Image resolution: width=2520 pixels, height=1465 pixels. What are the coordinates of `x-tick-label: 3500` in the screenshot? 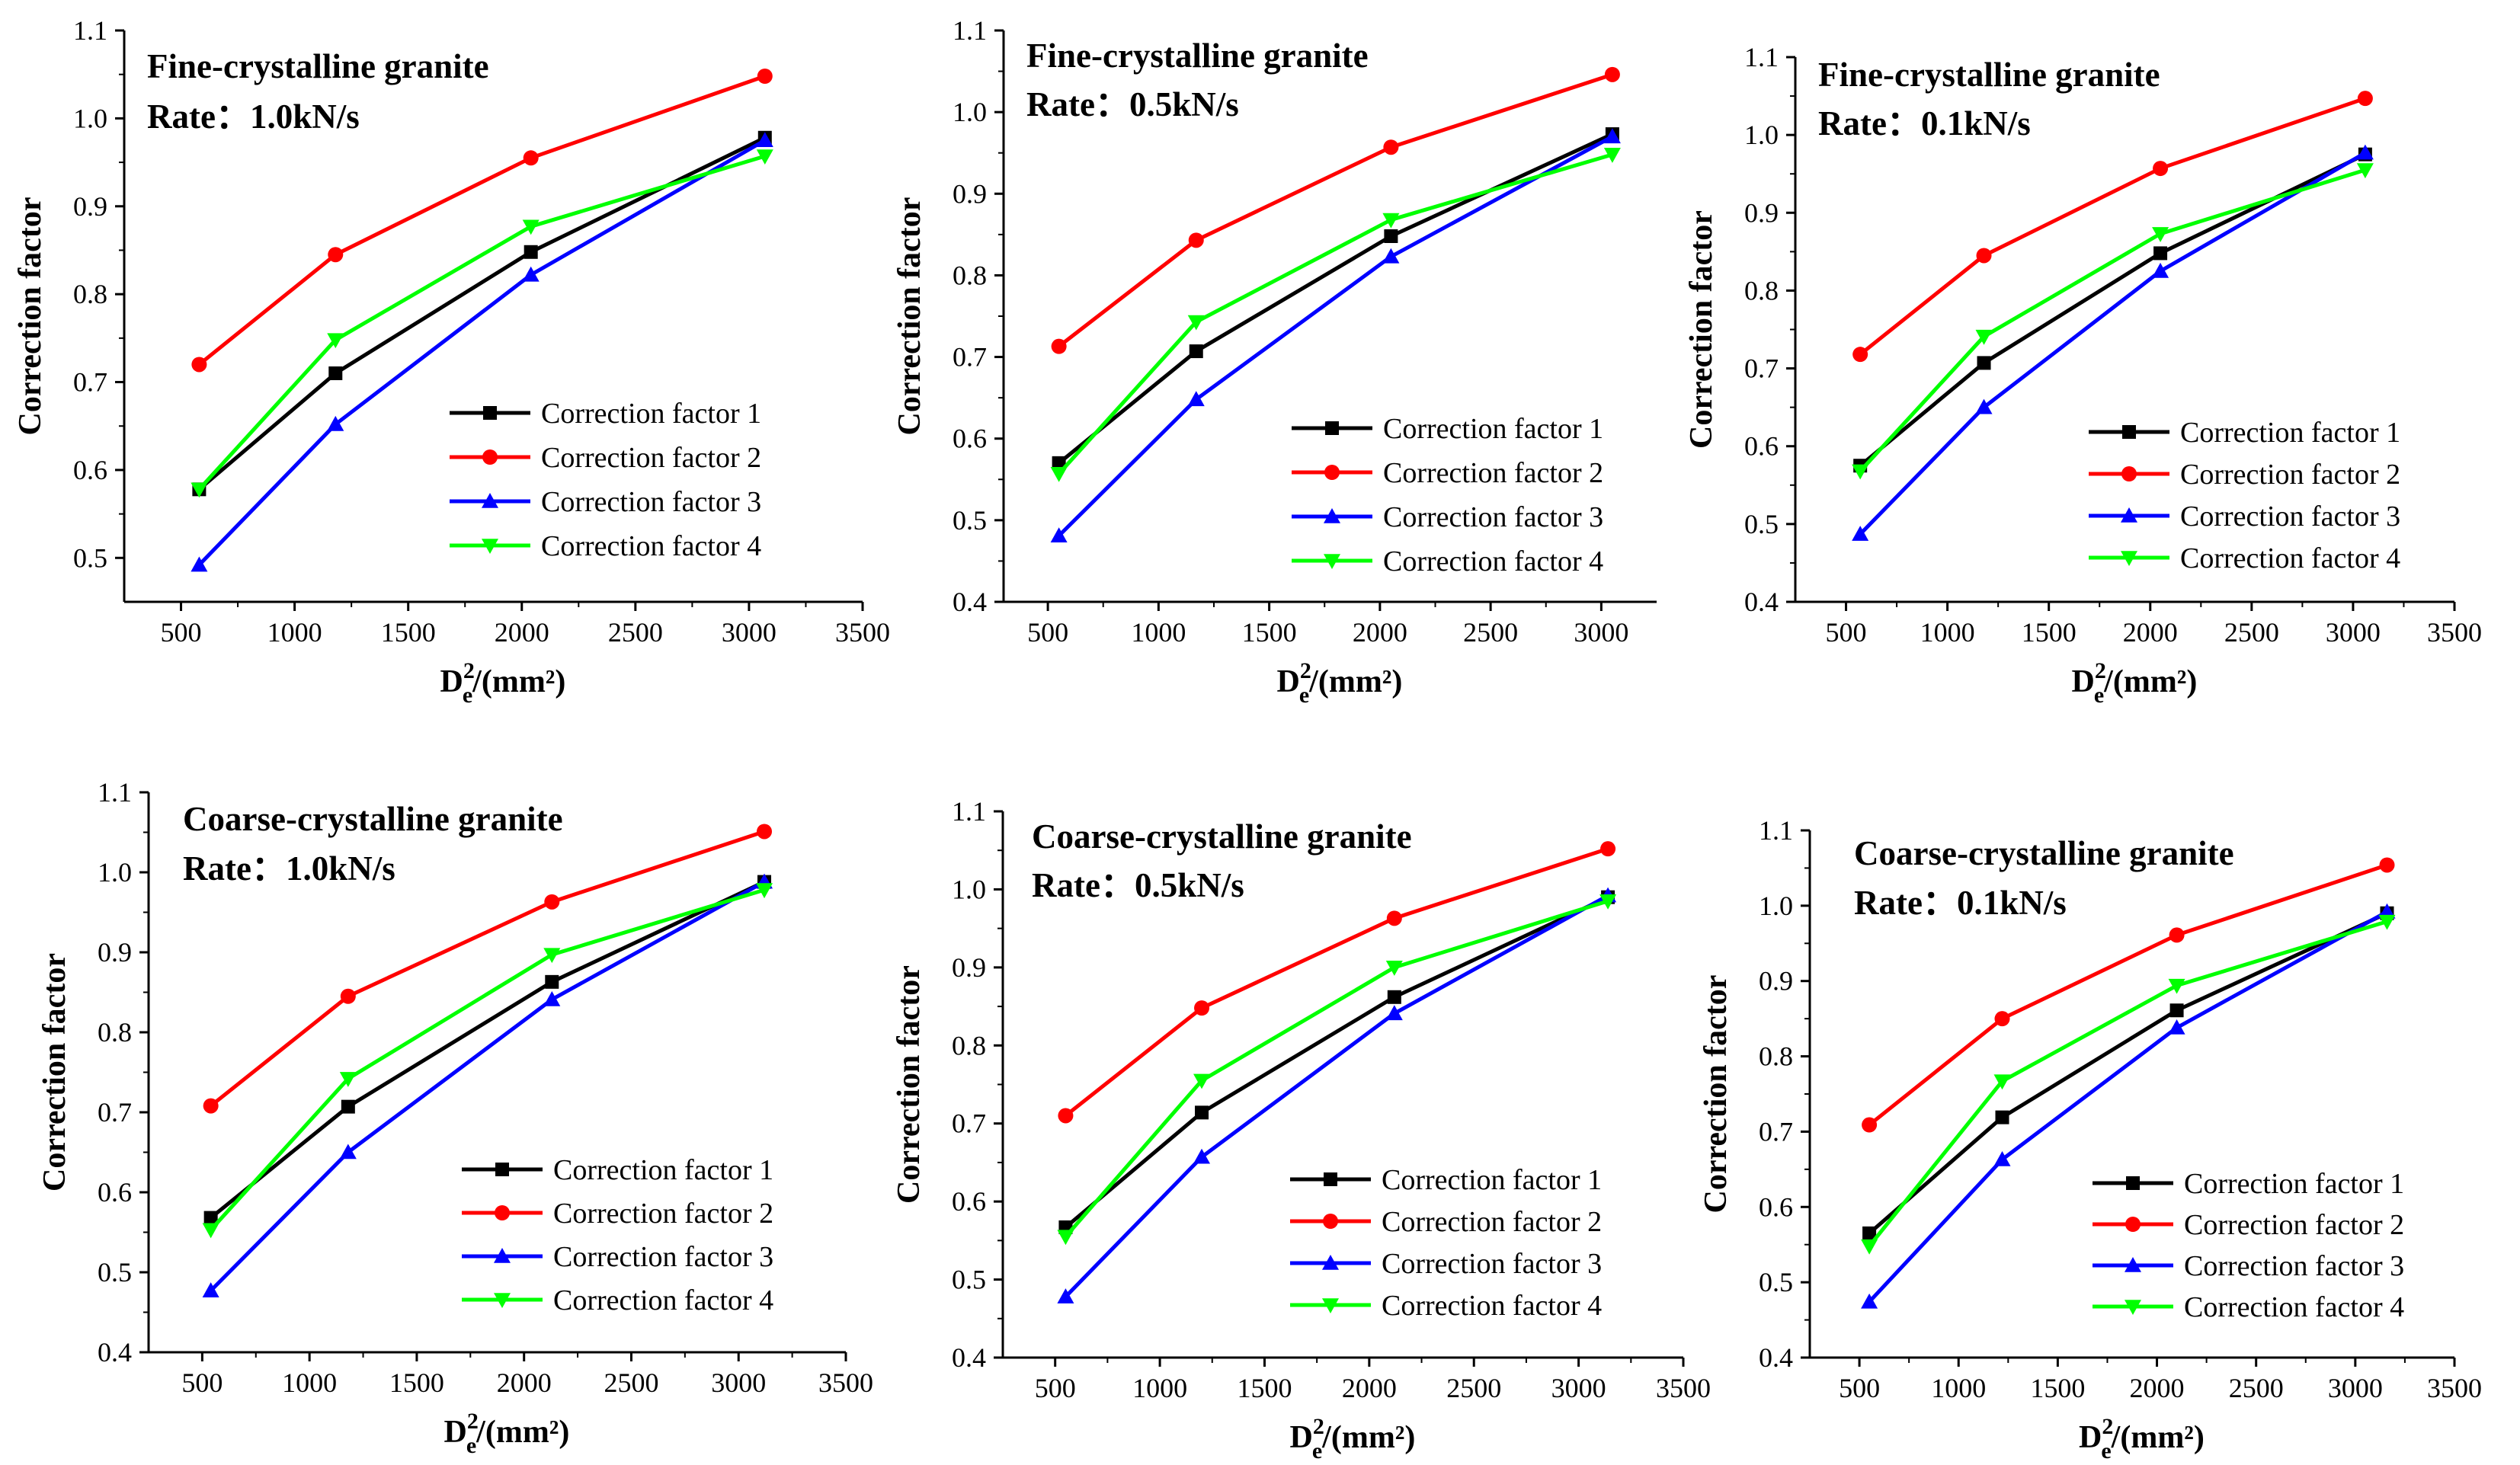 It's located at (845, 1382).